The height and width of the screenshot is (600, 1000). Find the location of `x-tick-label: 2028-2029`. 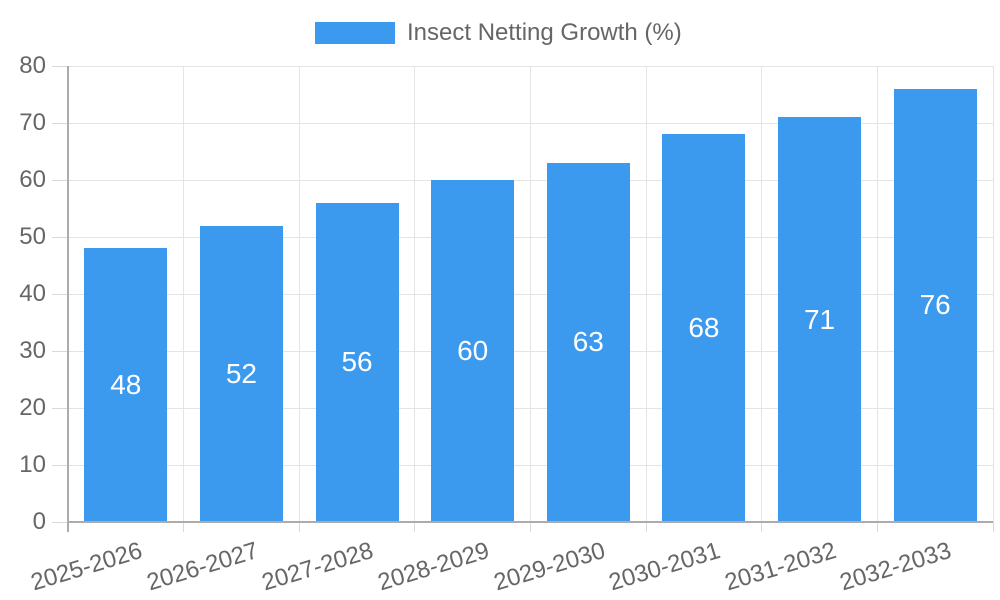

x-tick-label: 2028-2029 is located at coordinates (433, 567).